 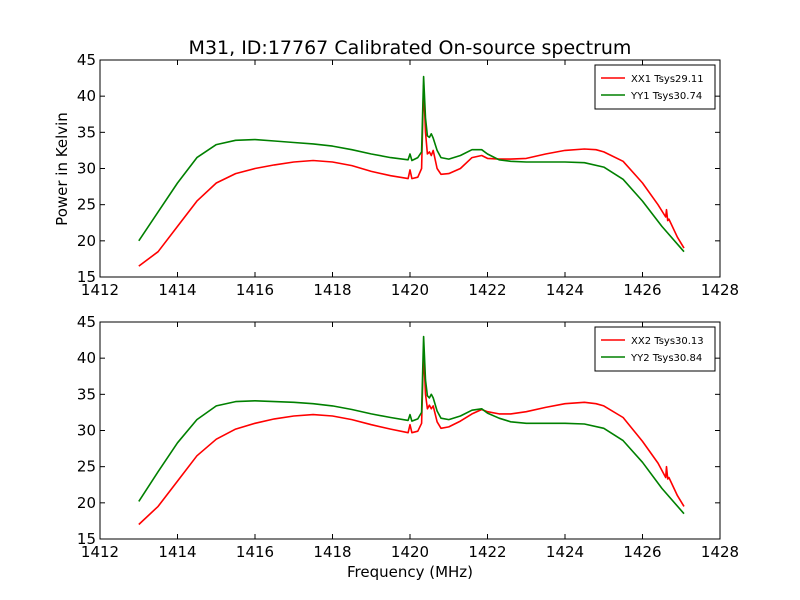 What do you see at coordinates (62, 169) in the screenshot?
I see `y-axis-label: Power in Kelvin` at bounding box center [62, 169].